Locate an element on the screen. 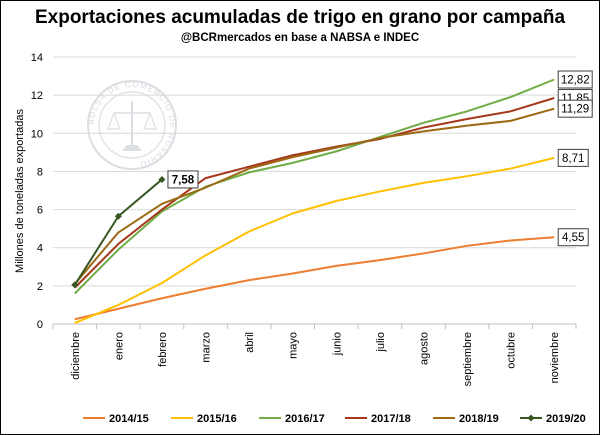  x-tick-label: diciembre is located at coordinates (76, 356).